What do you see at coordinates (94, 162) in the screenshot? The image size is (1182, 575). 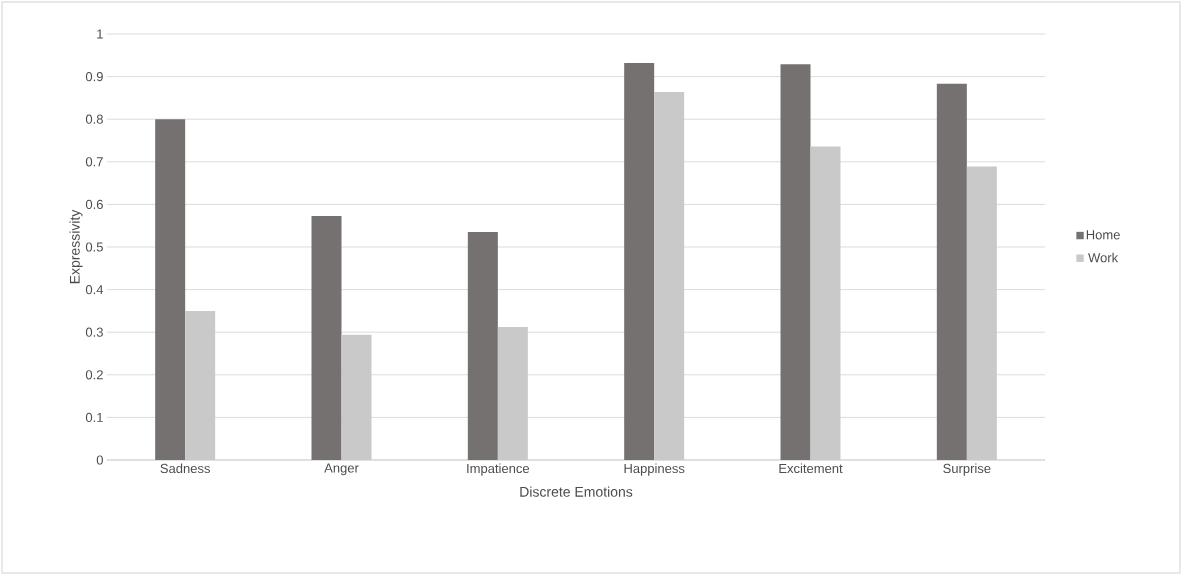 I see `y-tick-label: 0.7` at bounding box center [94, 162].